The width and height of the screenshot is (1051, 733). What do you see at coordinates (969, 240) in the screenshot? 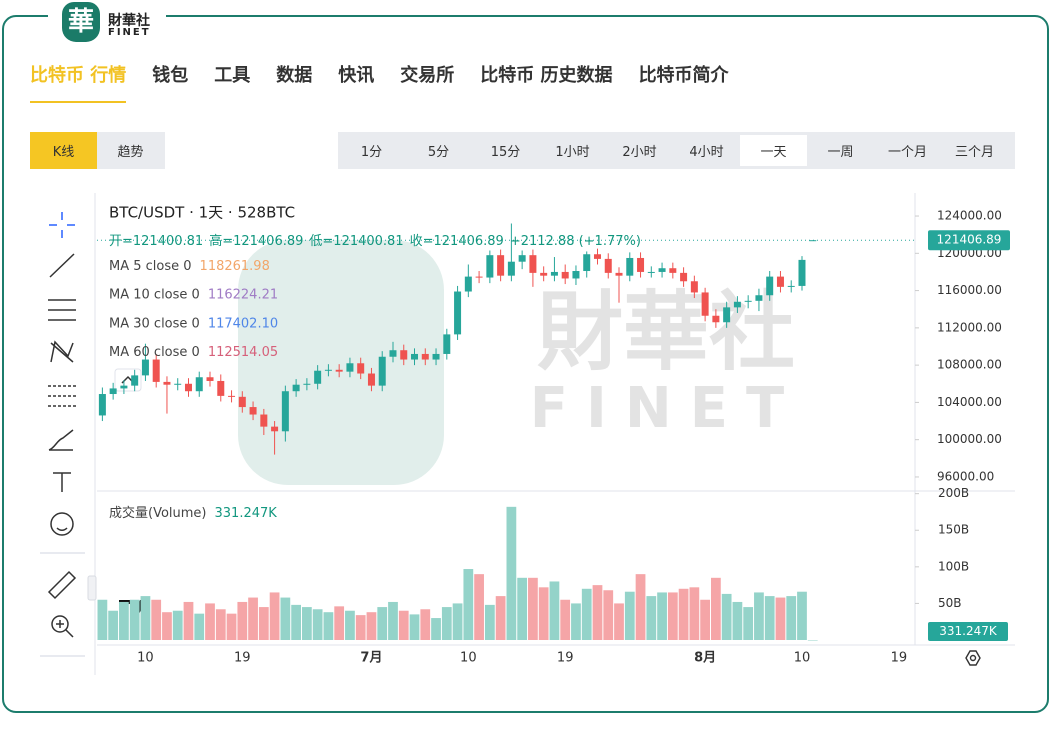
I see `price-tag: 121406.89` at bounding box center [969, 240].